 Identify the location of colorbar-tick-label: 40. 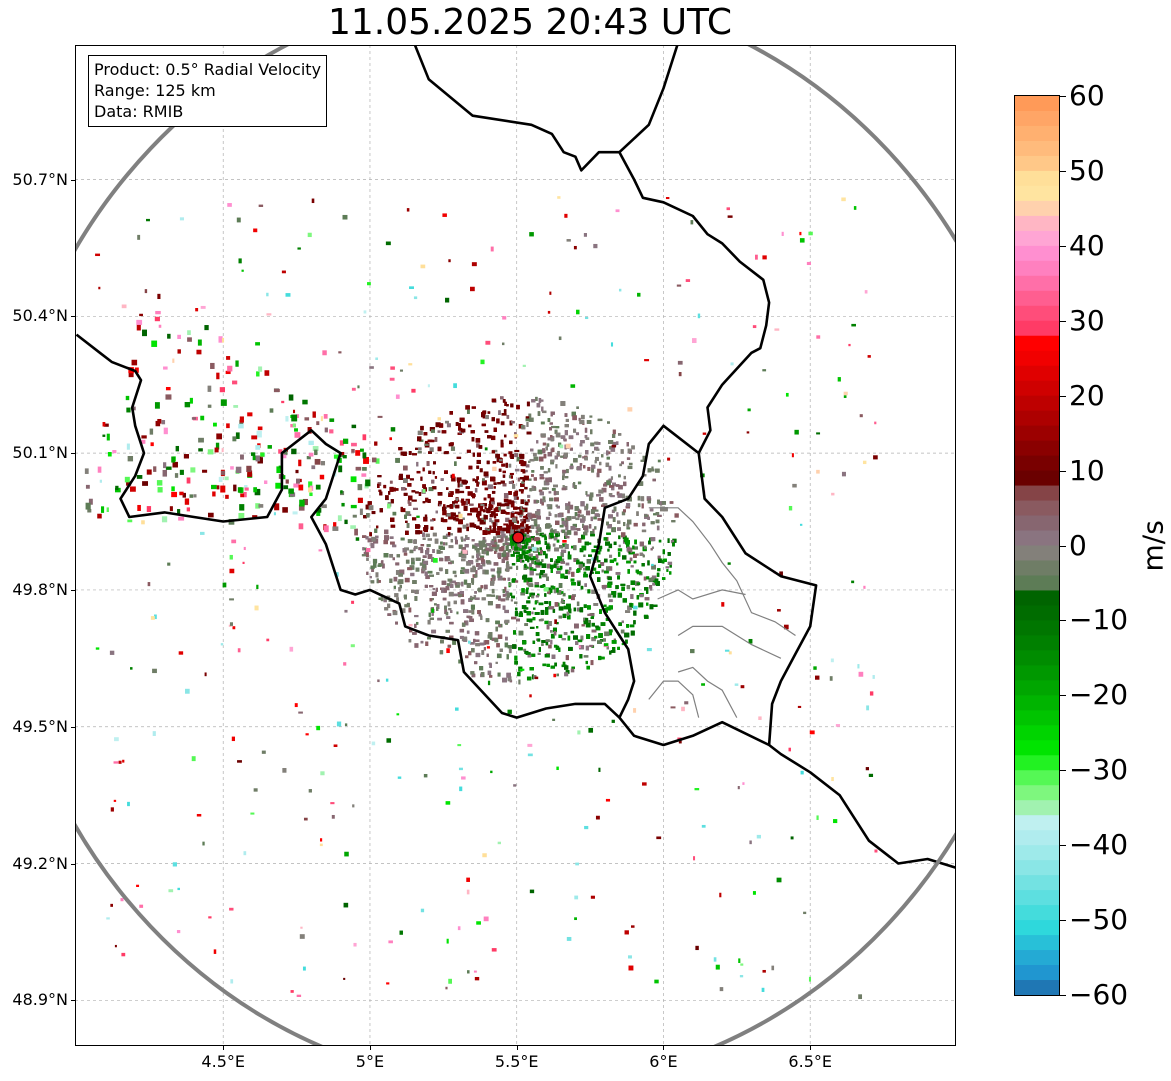
(1087, 245).